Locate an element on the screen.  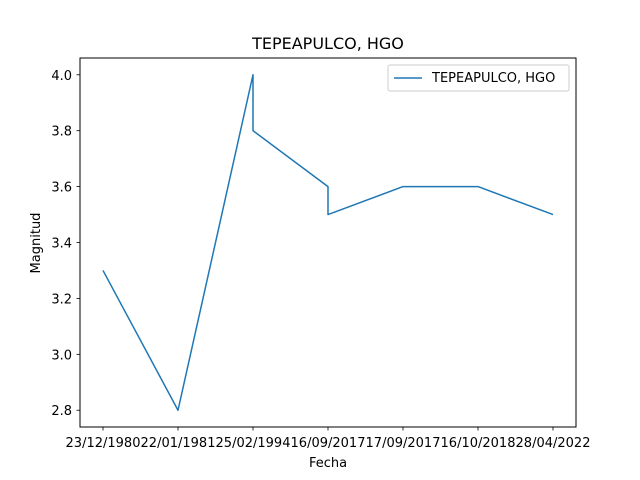
x-tick-label: 23/12/1980 is located at coordinates (103, 443).